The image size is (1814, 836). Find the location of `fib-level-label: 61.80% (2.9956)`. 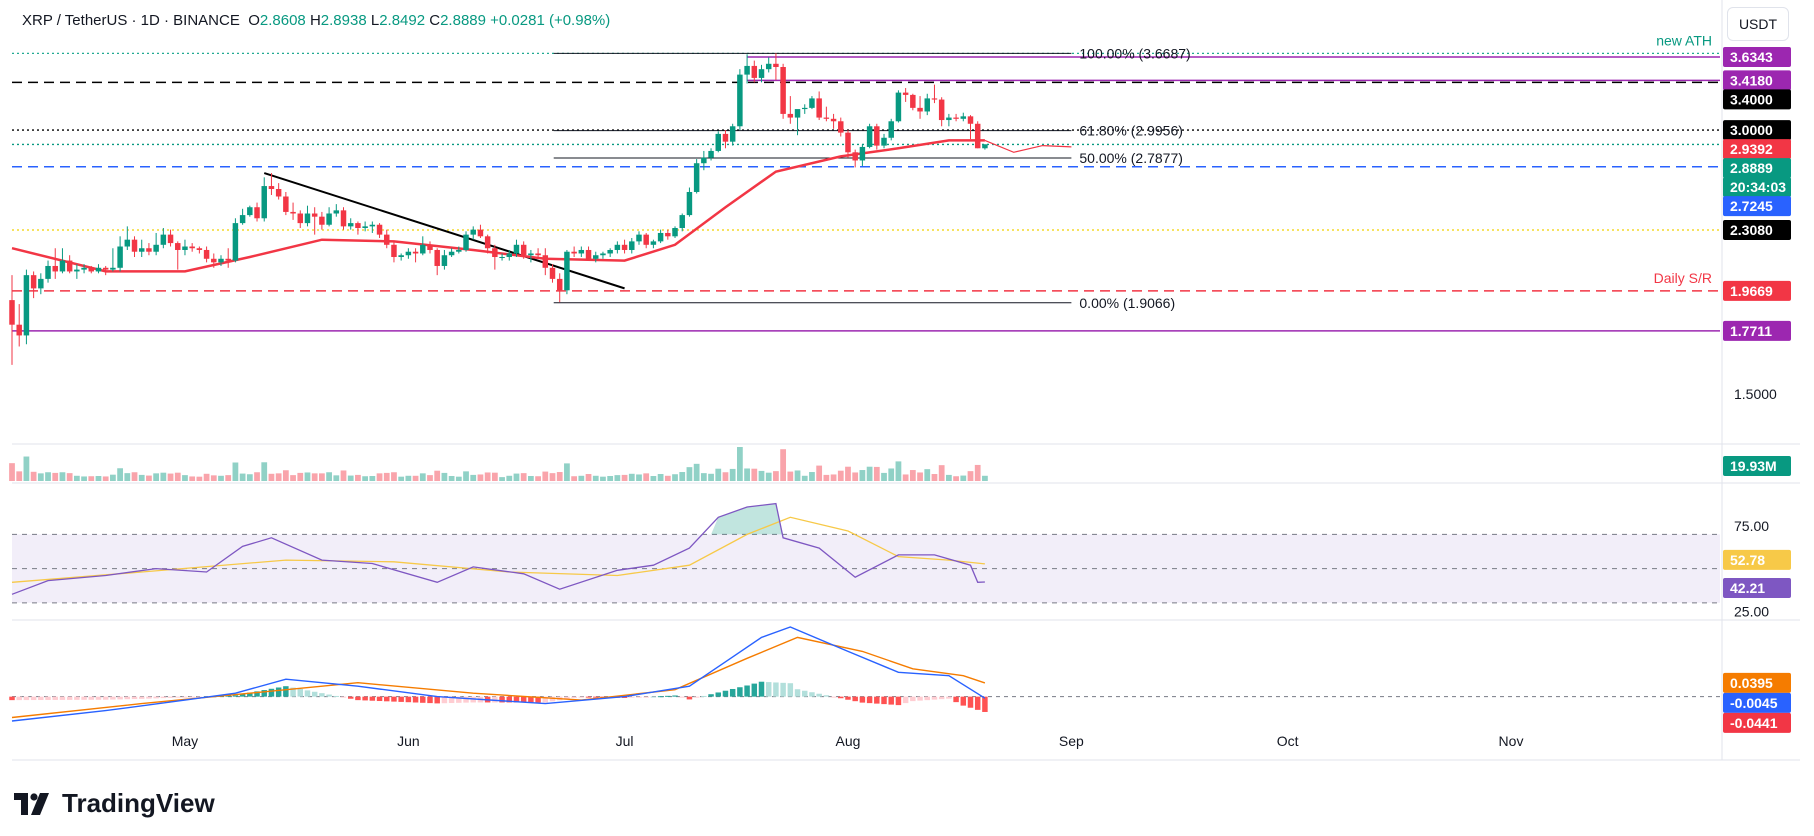

fib-level-label: 61.80% (2.9956) is located at coordinates (1131, 131).